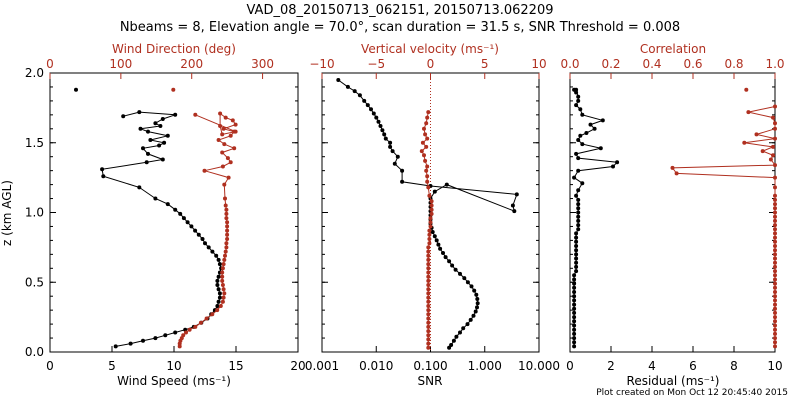 The image size is (800, 400). I want to click on x-top-tick-label: 5, so click(485, 64).